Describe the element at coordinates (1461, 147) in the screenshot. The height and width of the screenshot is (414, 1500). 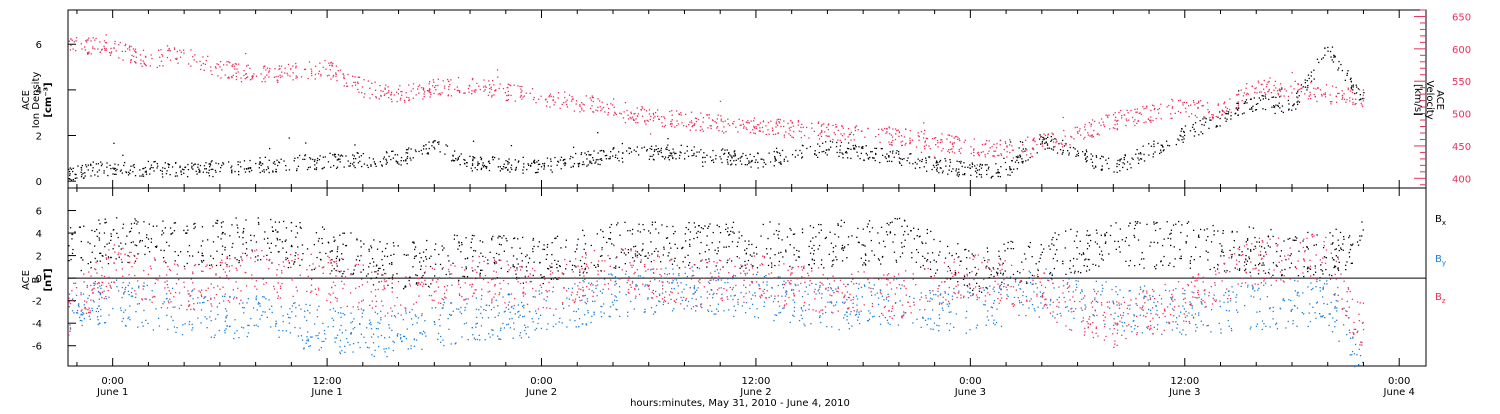
I see `velocity-tick-label-1: 450` at that location.